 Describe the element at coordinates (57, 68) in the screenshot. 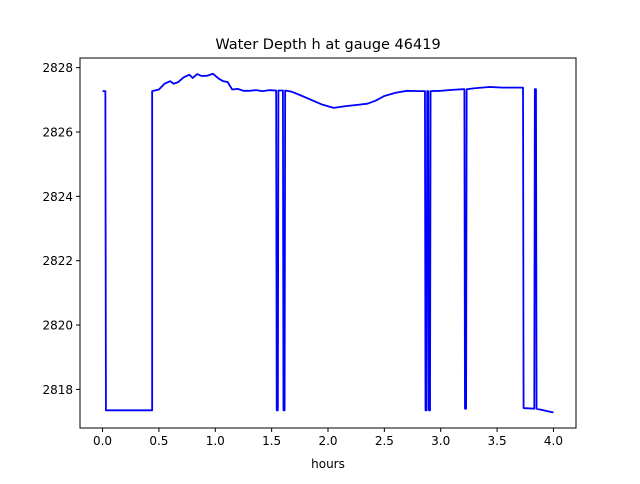

I see `y-tick-label: 2828` at that location.